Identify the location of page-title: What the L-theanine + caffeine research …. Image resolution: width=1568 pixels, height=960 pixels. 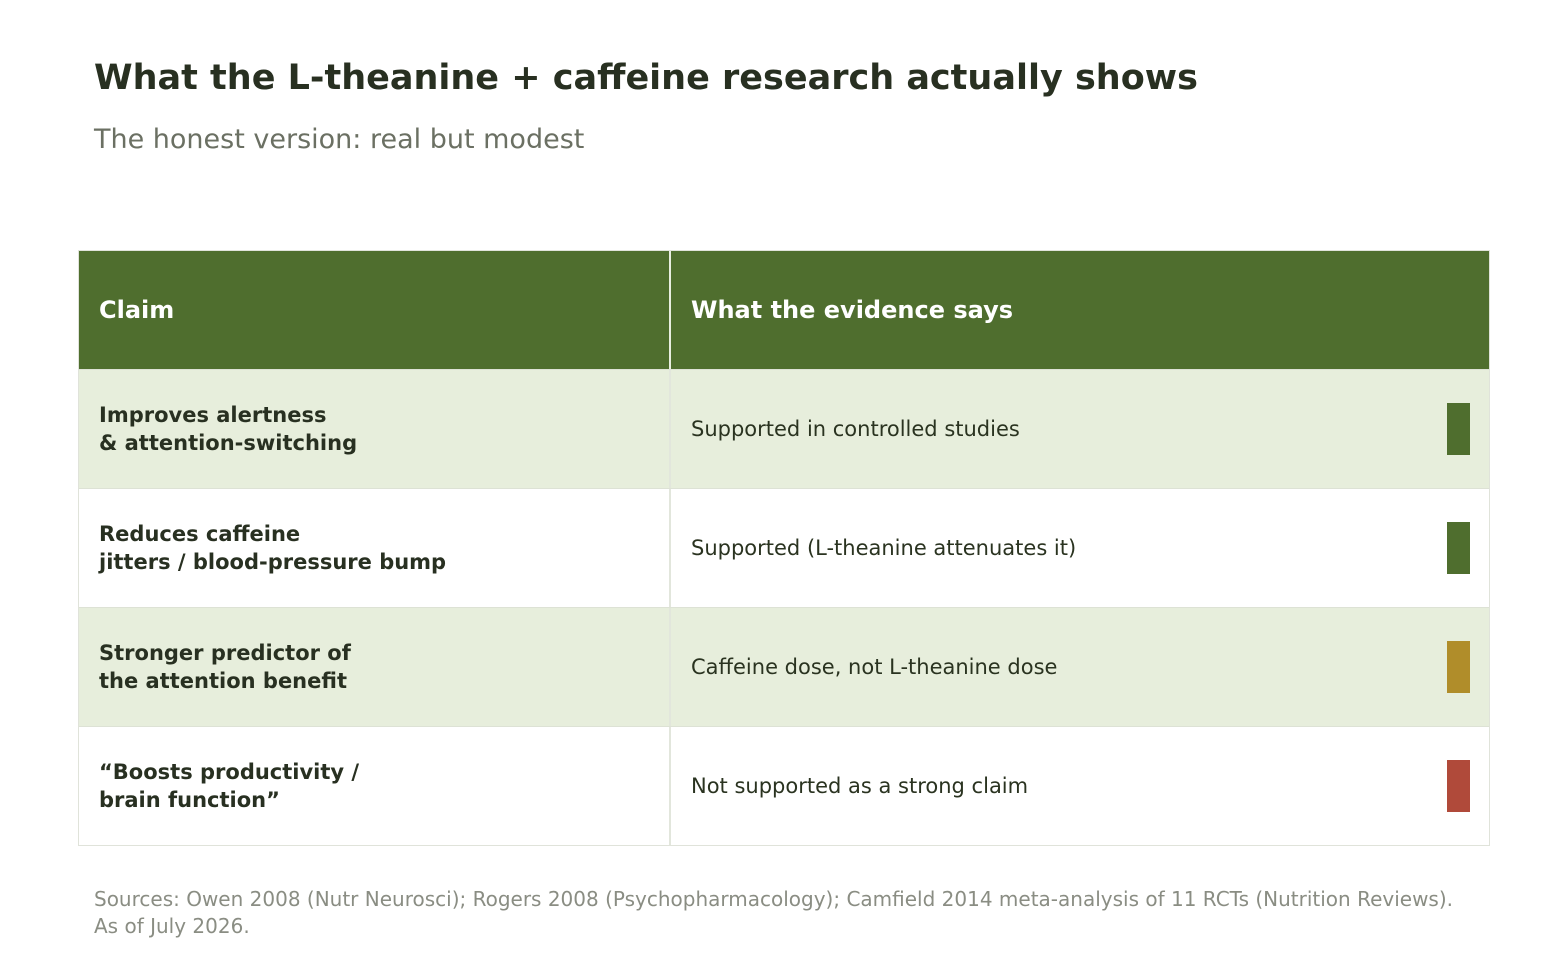
(646, 78).